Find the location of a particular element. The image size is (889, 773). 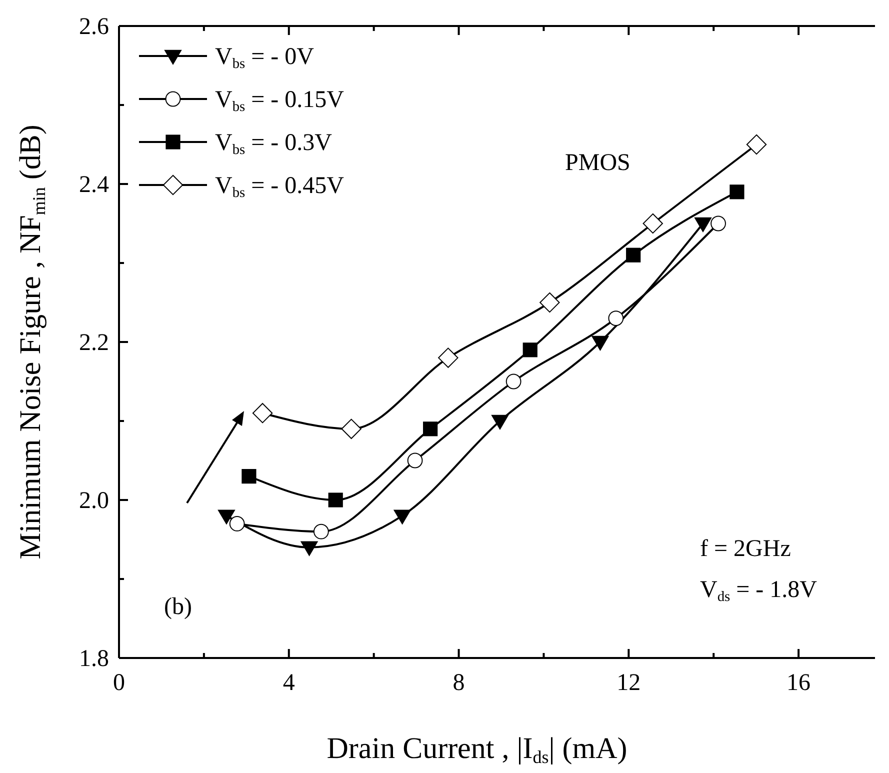

y-tick-label: 2.0 is located at coordinates (94, 501).